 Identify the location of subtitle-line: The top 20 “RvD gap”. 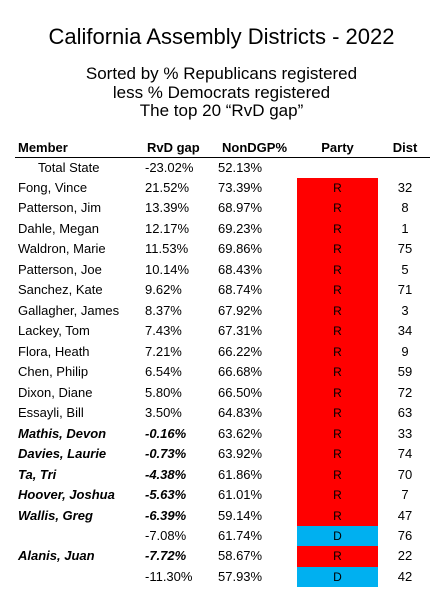
(221, 110).